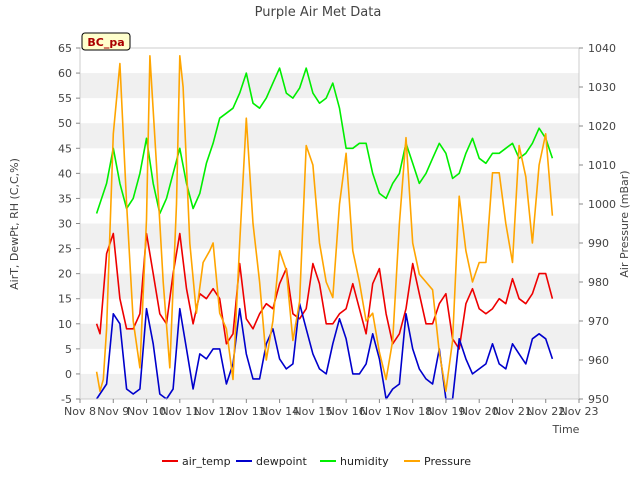 This screenshot has height=480, width=640. What do you see at coordinates (364, 461) in the screenshot?
I see `legend-label-humidity: humidity` at bounding box center [364, 461].